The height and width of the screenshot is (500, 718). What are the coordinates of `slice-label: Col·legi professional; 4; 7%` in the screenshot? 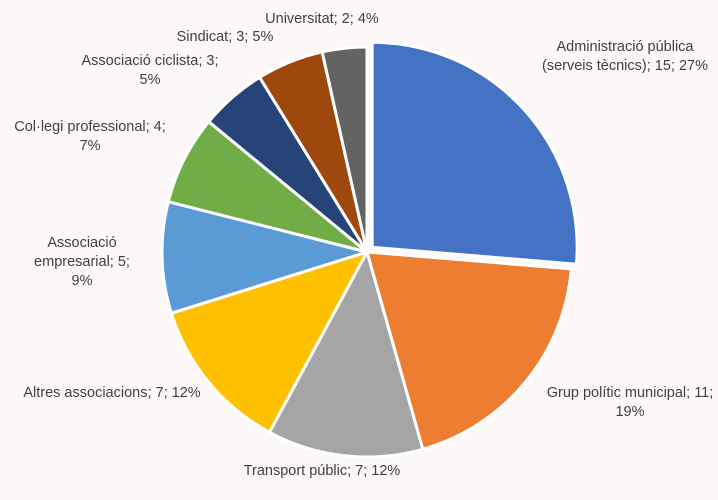 It's located at (90, 136).